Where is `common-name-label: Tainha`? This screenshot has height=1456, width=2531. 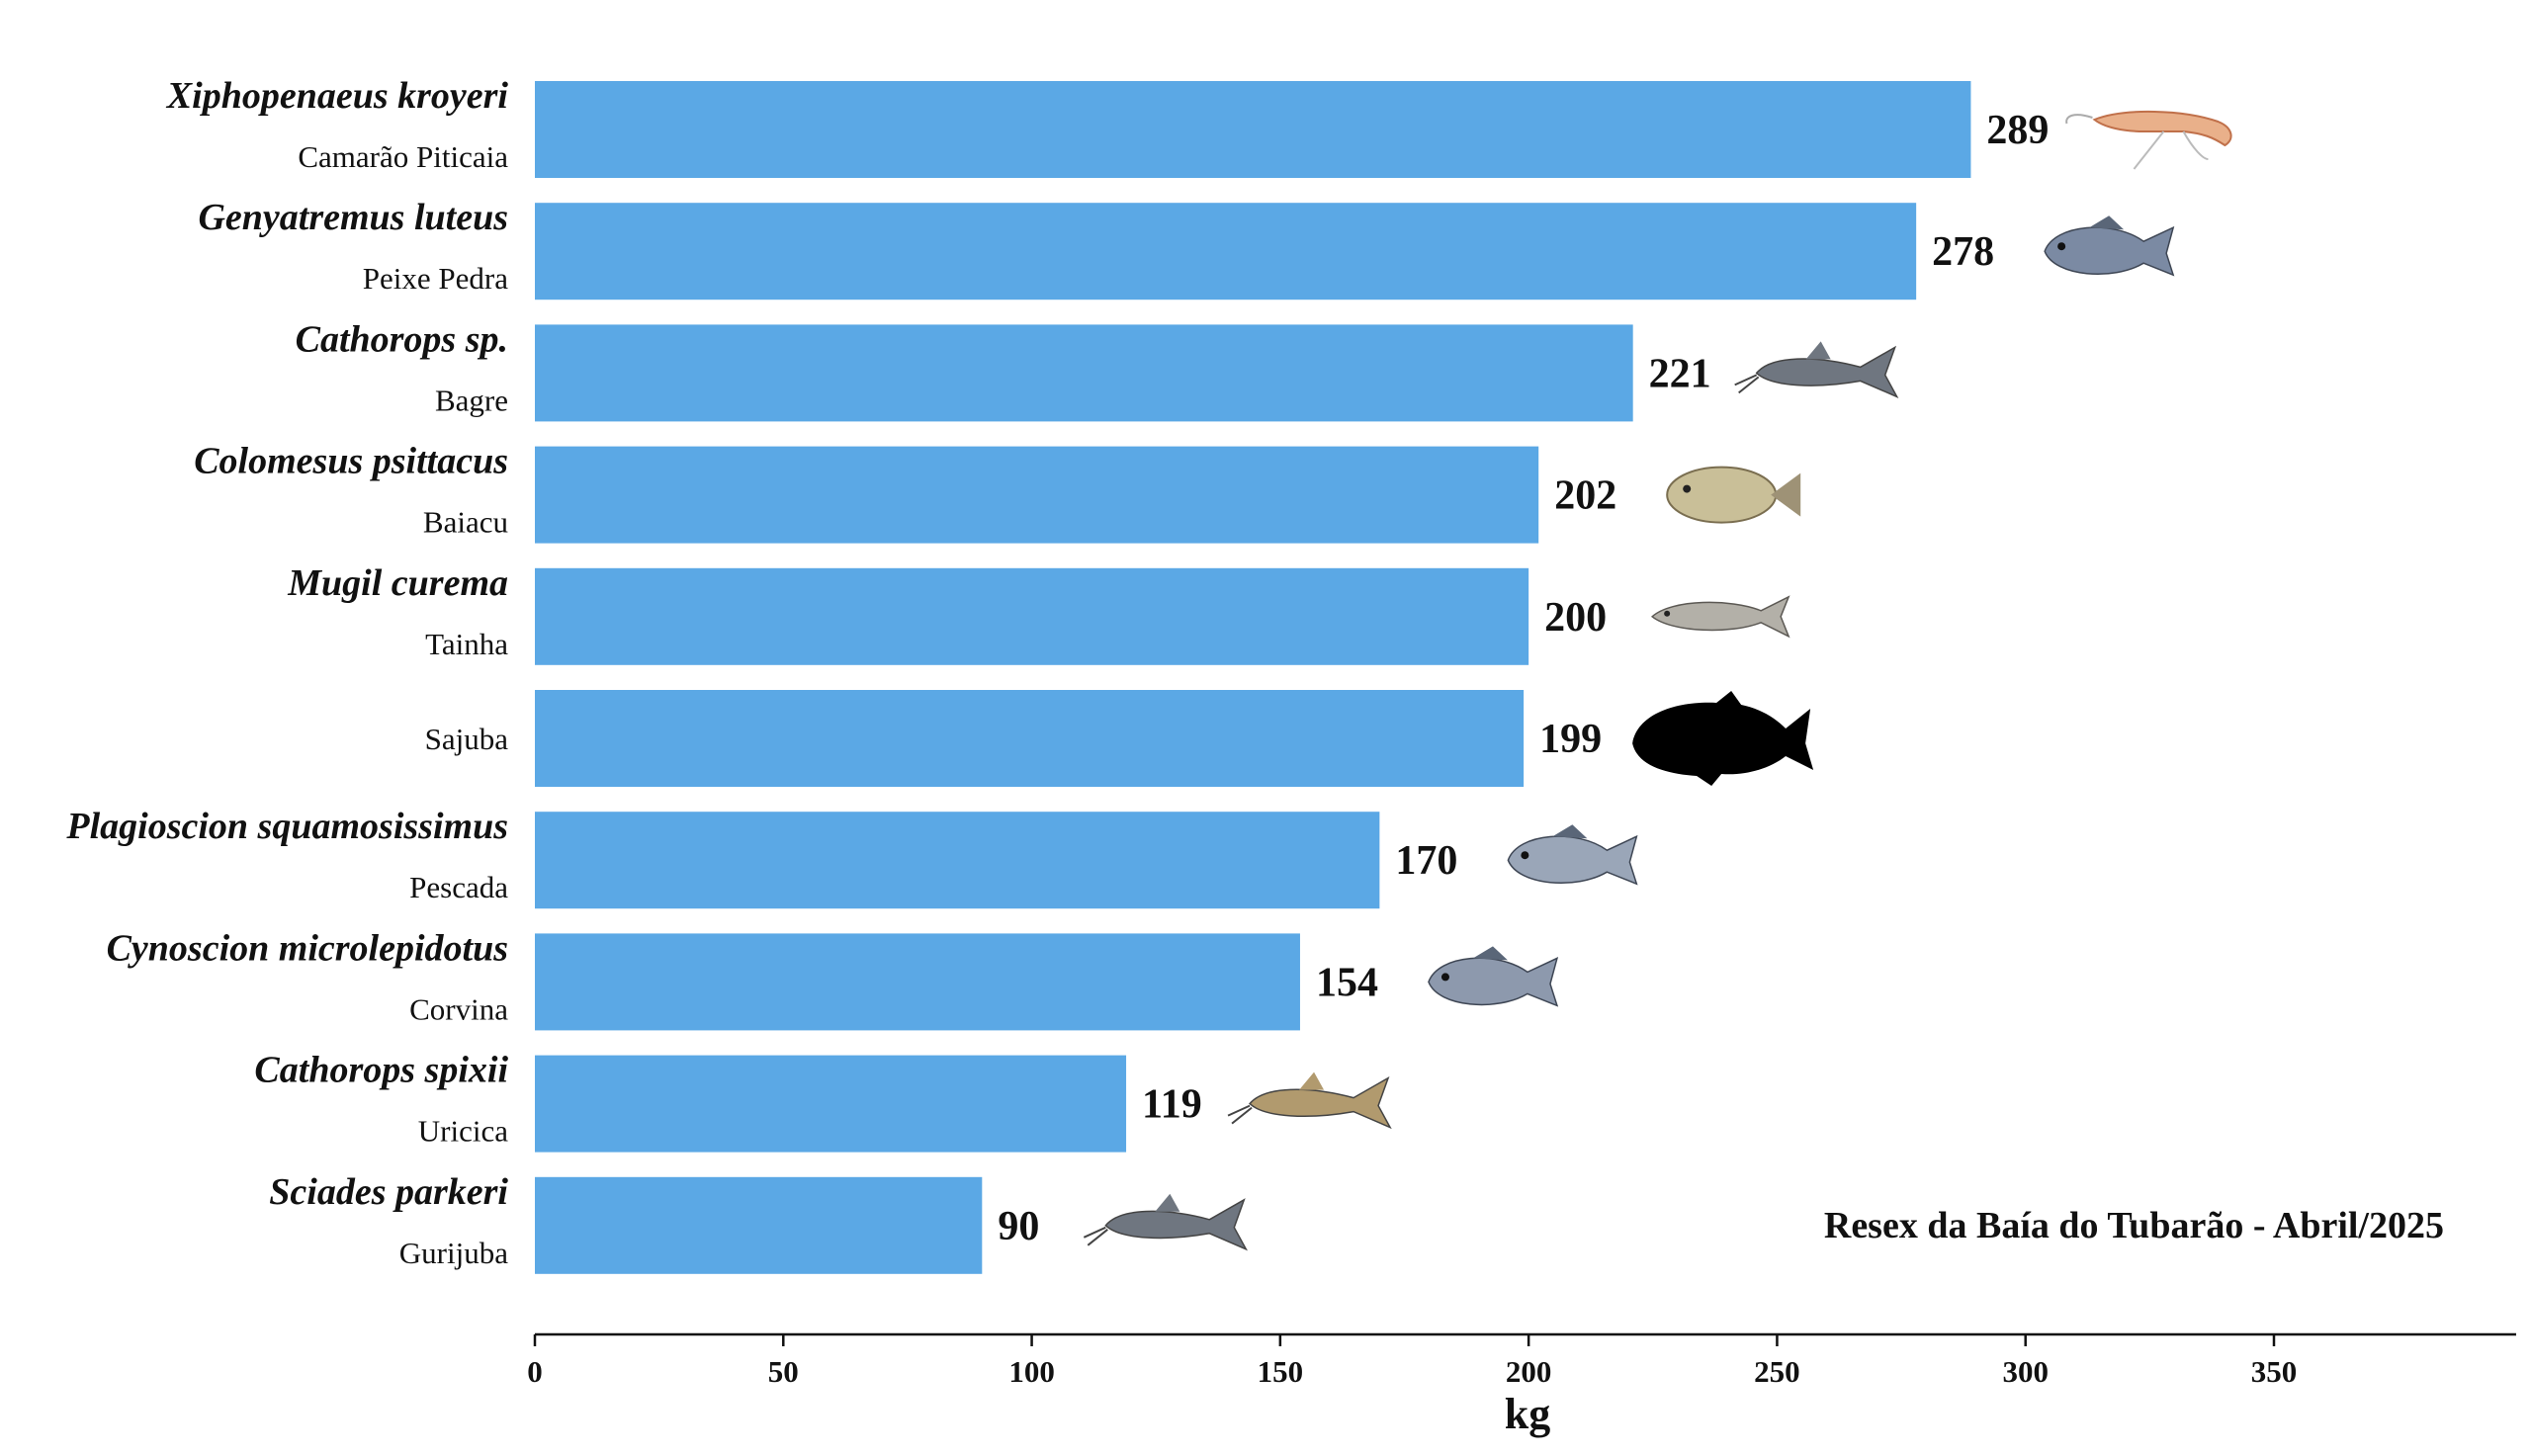
common-name-label: Tainha is located at coordinates (467, 644).